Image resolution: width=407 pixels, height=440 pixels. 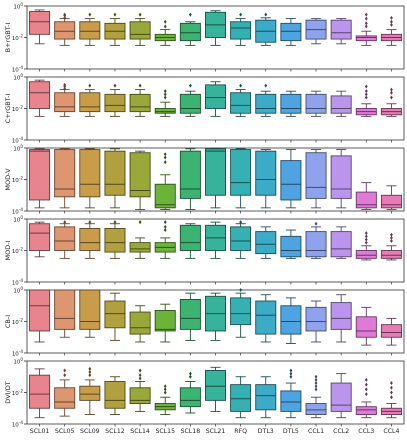 I want to click on box-CCL2, so click(x=341, y=179).